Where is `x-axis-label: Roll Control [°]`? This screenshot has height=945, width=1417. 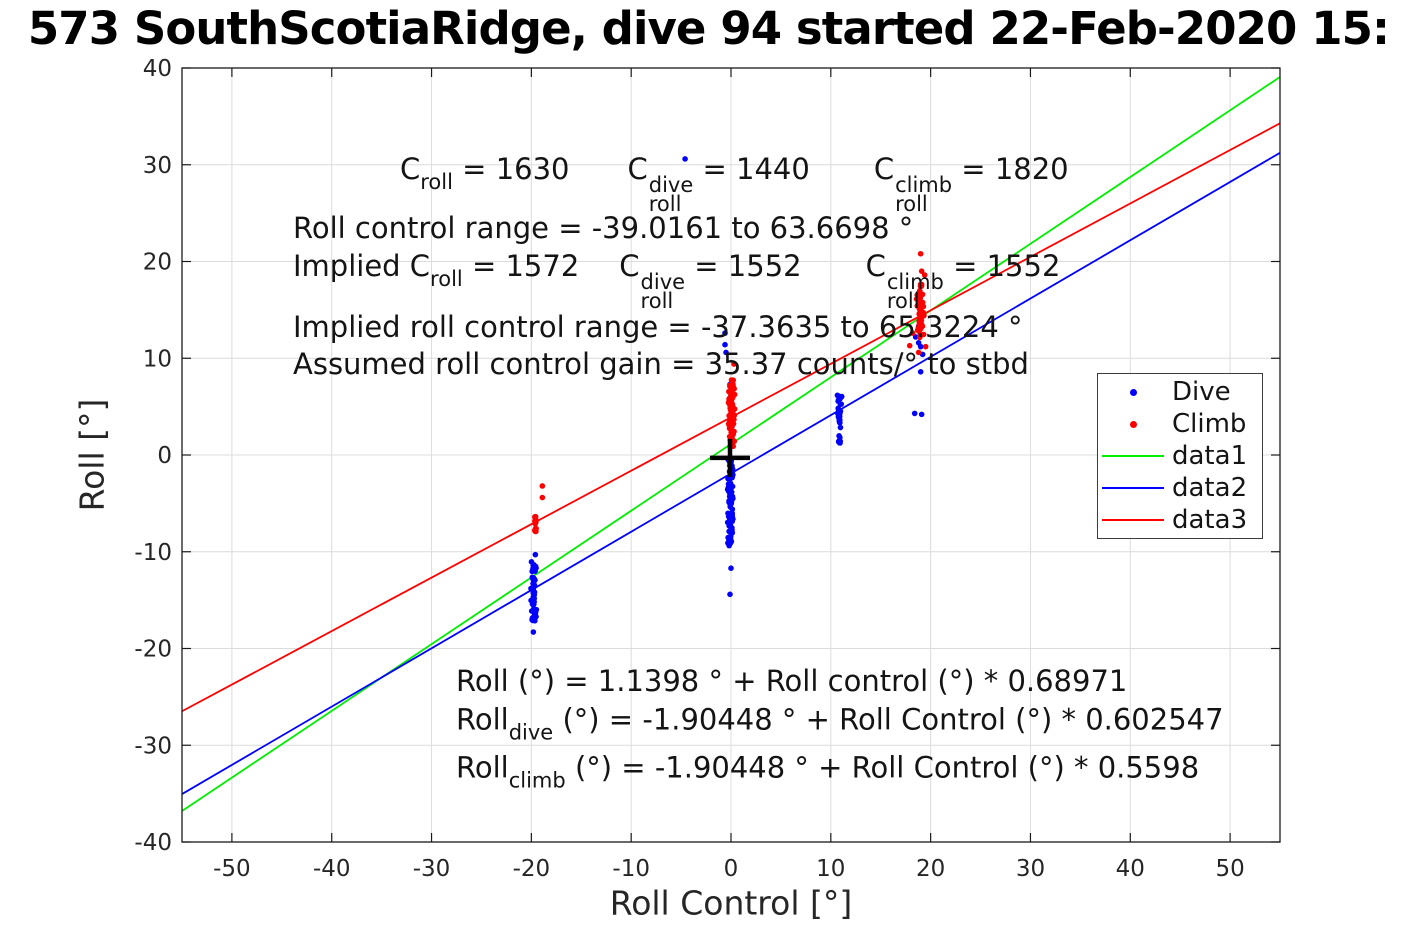 x-axis-label: Roll Control [°] is located at coordinates (731, 903).